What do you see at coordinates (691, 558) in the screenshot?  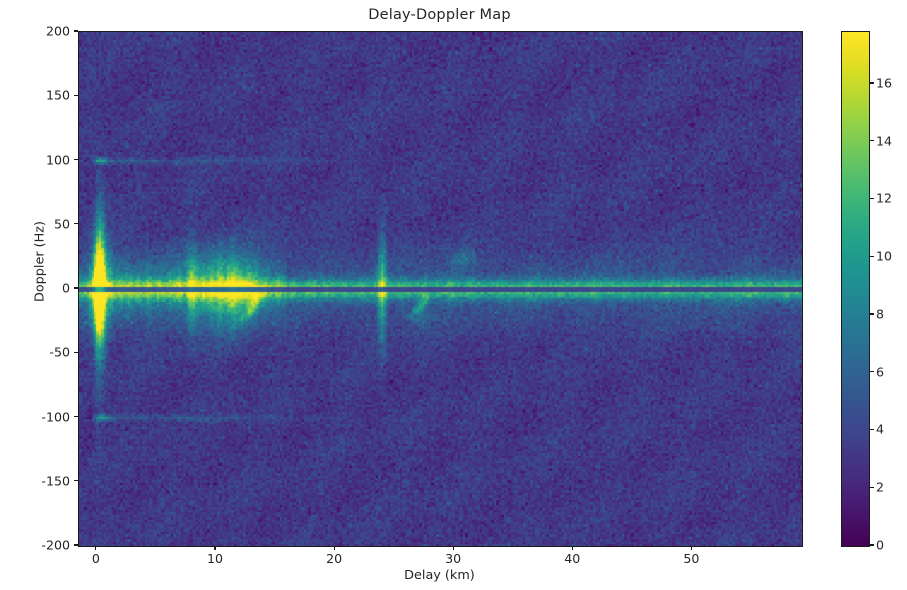 I see `x-tick-label: 50` at bounding box center [691, 558].